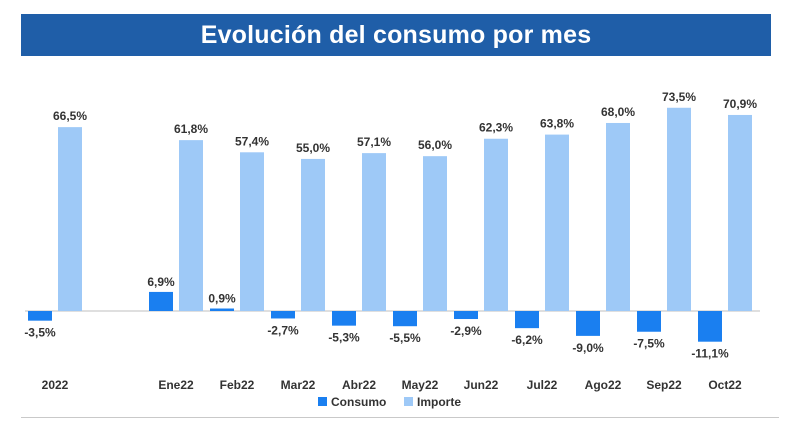  I want to click on consumo-data-label: -11,1%, so click(710, 354).